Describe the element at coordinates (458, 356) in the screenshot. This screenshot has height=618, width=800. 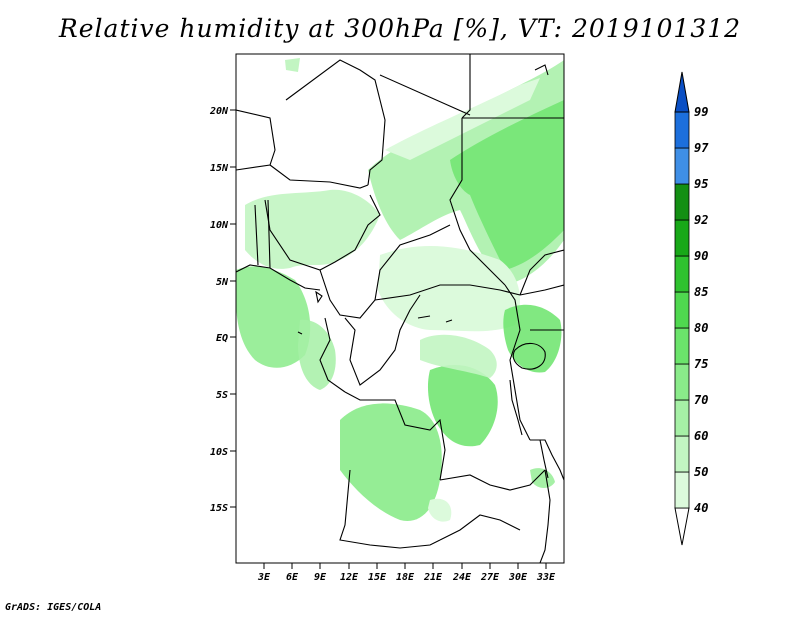
I see `humidity-region-drc-light` at that location.